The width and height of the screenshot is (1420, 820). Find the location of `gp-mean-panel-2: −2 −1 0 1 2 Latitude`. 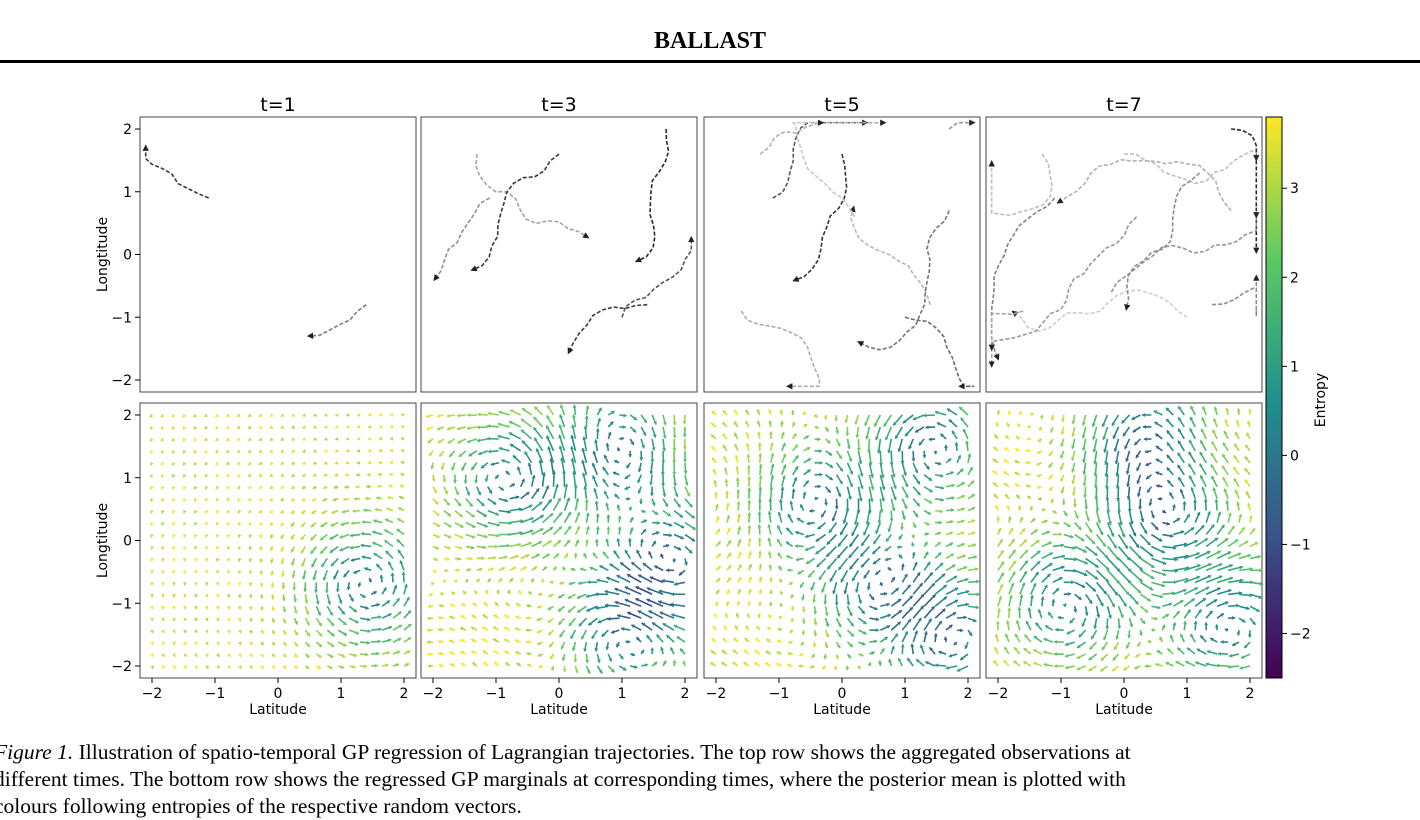

gp-mean-panel-2: −2 −1 0 1 2 Latitude is located at coordinates (559, 560).